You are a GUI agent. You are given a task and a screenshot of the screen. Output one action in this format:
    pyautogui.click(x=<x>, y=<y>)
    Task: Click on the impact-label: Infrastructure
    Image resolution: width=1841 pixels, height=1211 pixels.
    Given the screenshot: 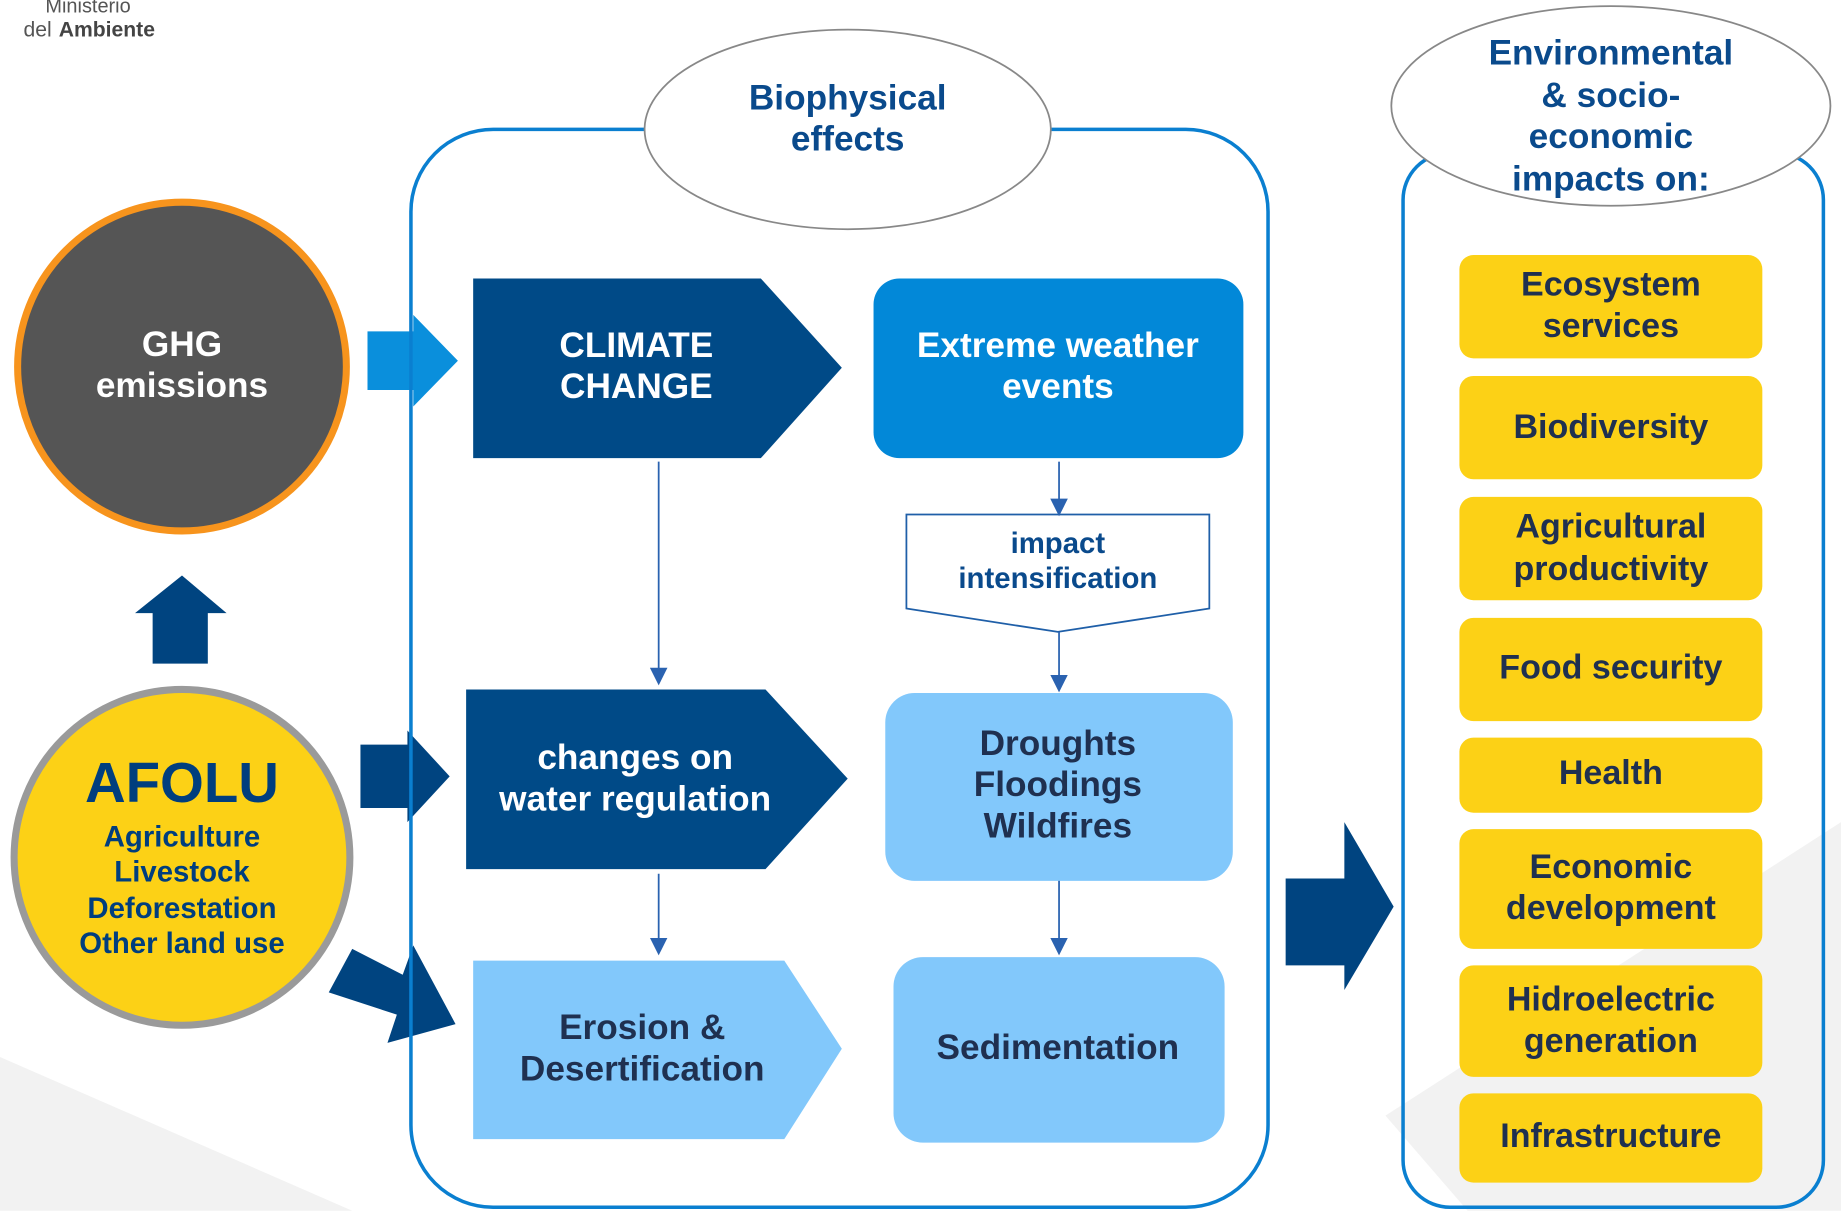 What is the action you would take?
    pyautogui.click(x=1610, y=1136)
    